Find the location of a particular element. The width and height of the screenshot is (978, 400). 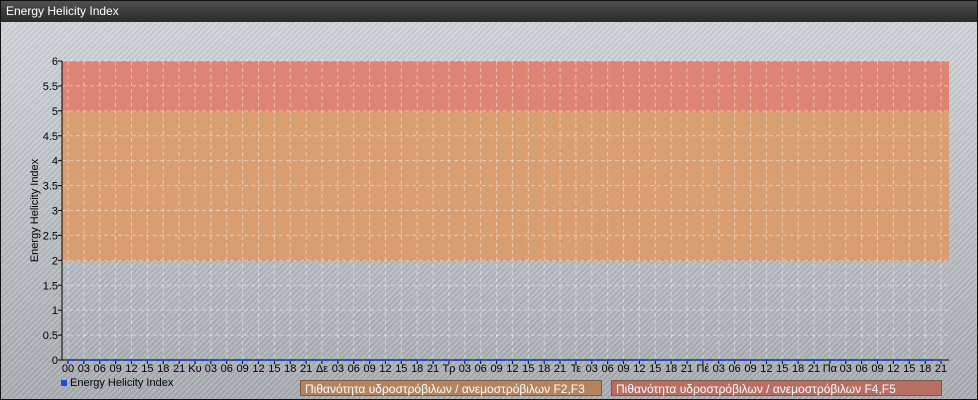

y-tick-label: 2.5 is located at coordinates (50, 236).